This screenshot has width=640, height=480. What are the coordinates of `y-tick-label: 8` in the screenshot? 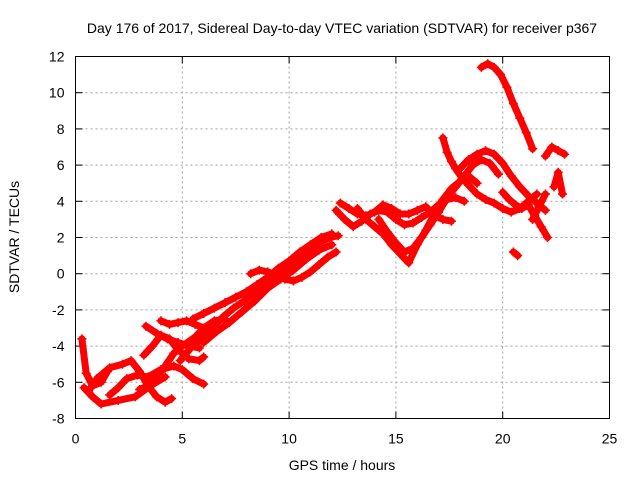 It's located at (61, 129).